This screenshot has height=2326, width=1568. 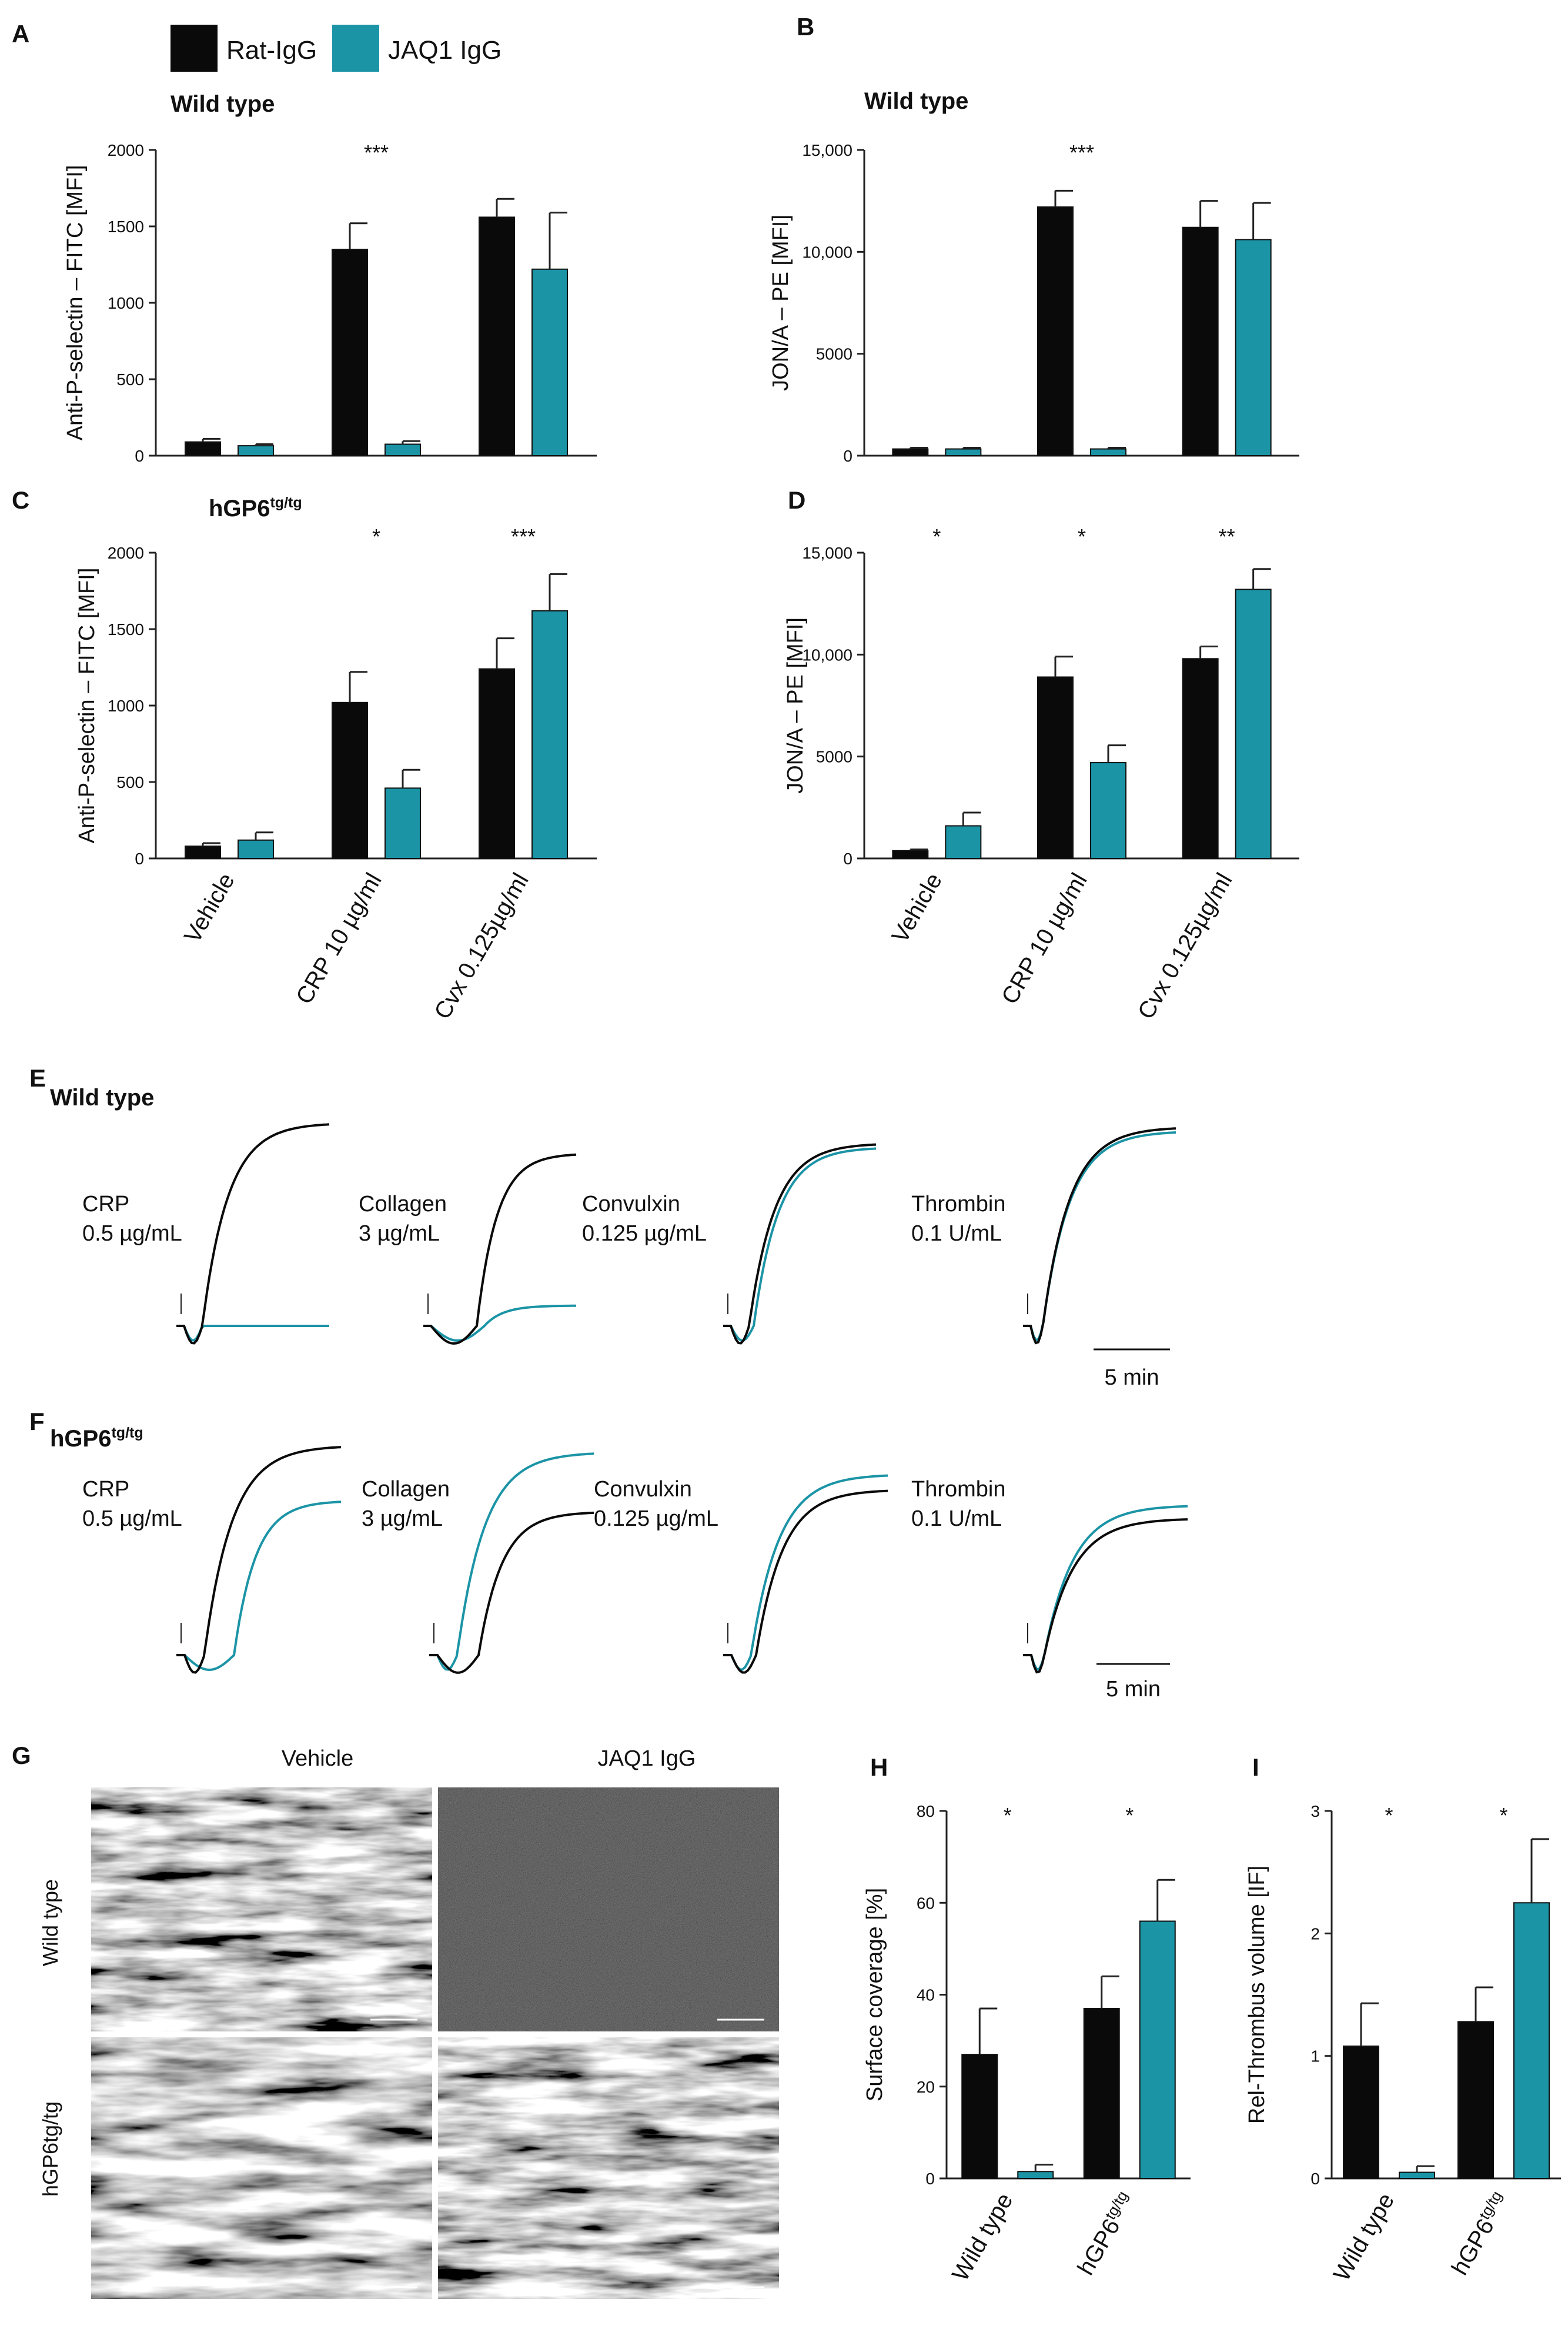 What do you see at coordinates (336, 48) in the screenshot?
I see `legend: Rat-IgG JAQ1 IgG` at bounding box center [336, 48].